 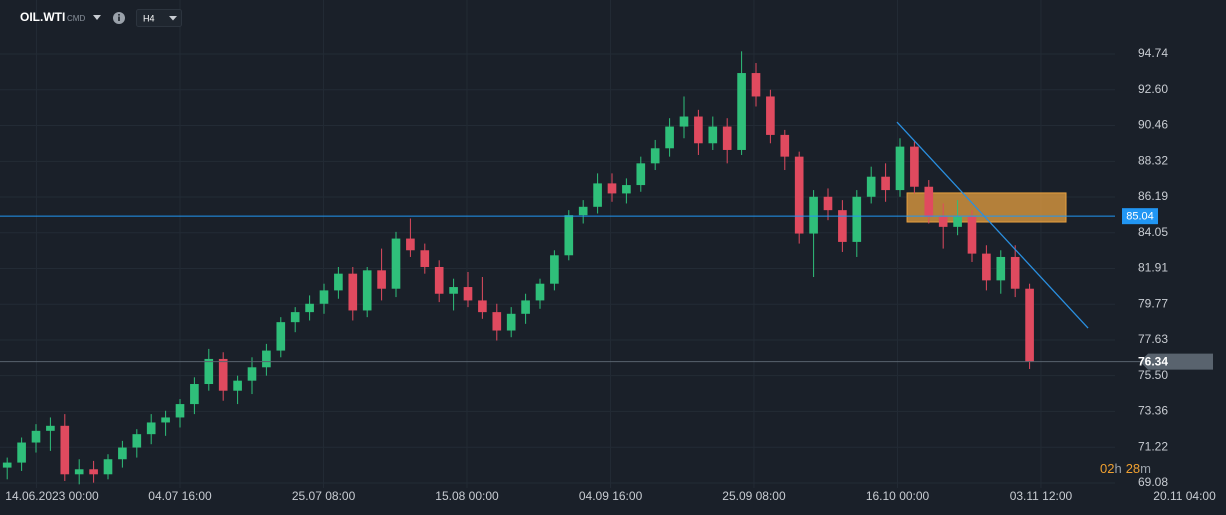 I want to click on y-tick-label: 90.46, so click(x=1153, y=125).